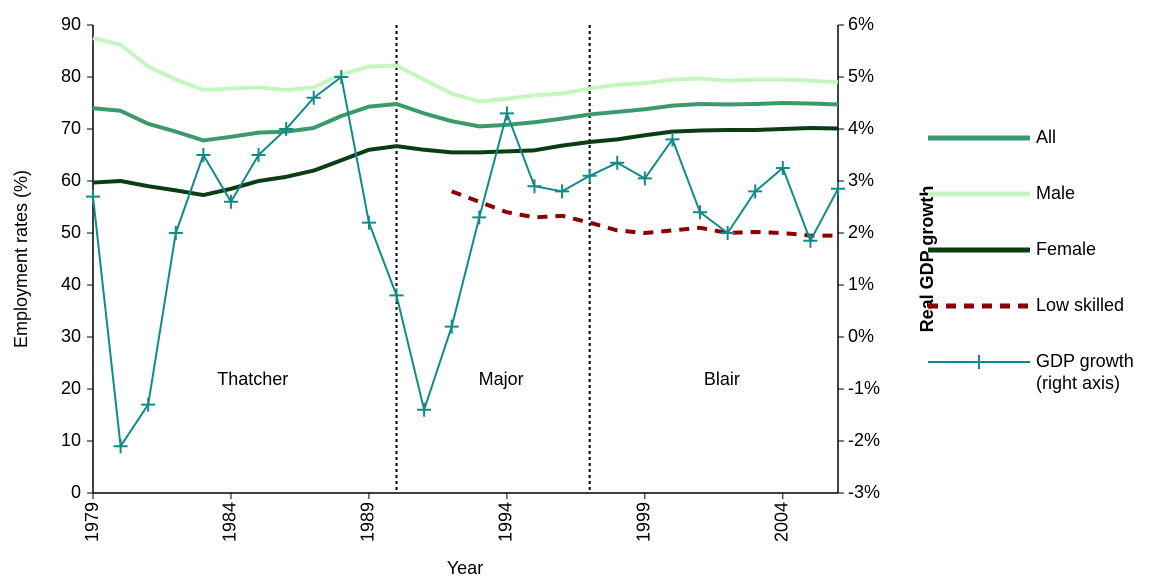  I want to click on y-tick-label: 0, so click(76, 492).